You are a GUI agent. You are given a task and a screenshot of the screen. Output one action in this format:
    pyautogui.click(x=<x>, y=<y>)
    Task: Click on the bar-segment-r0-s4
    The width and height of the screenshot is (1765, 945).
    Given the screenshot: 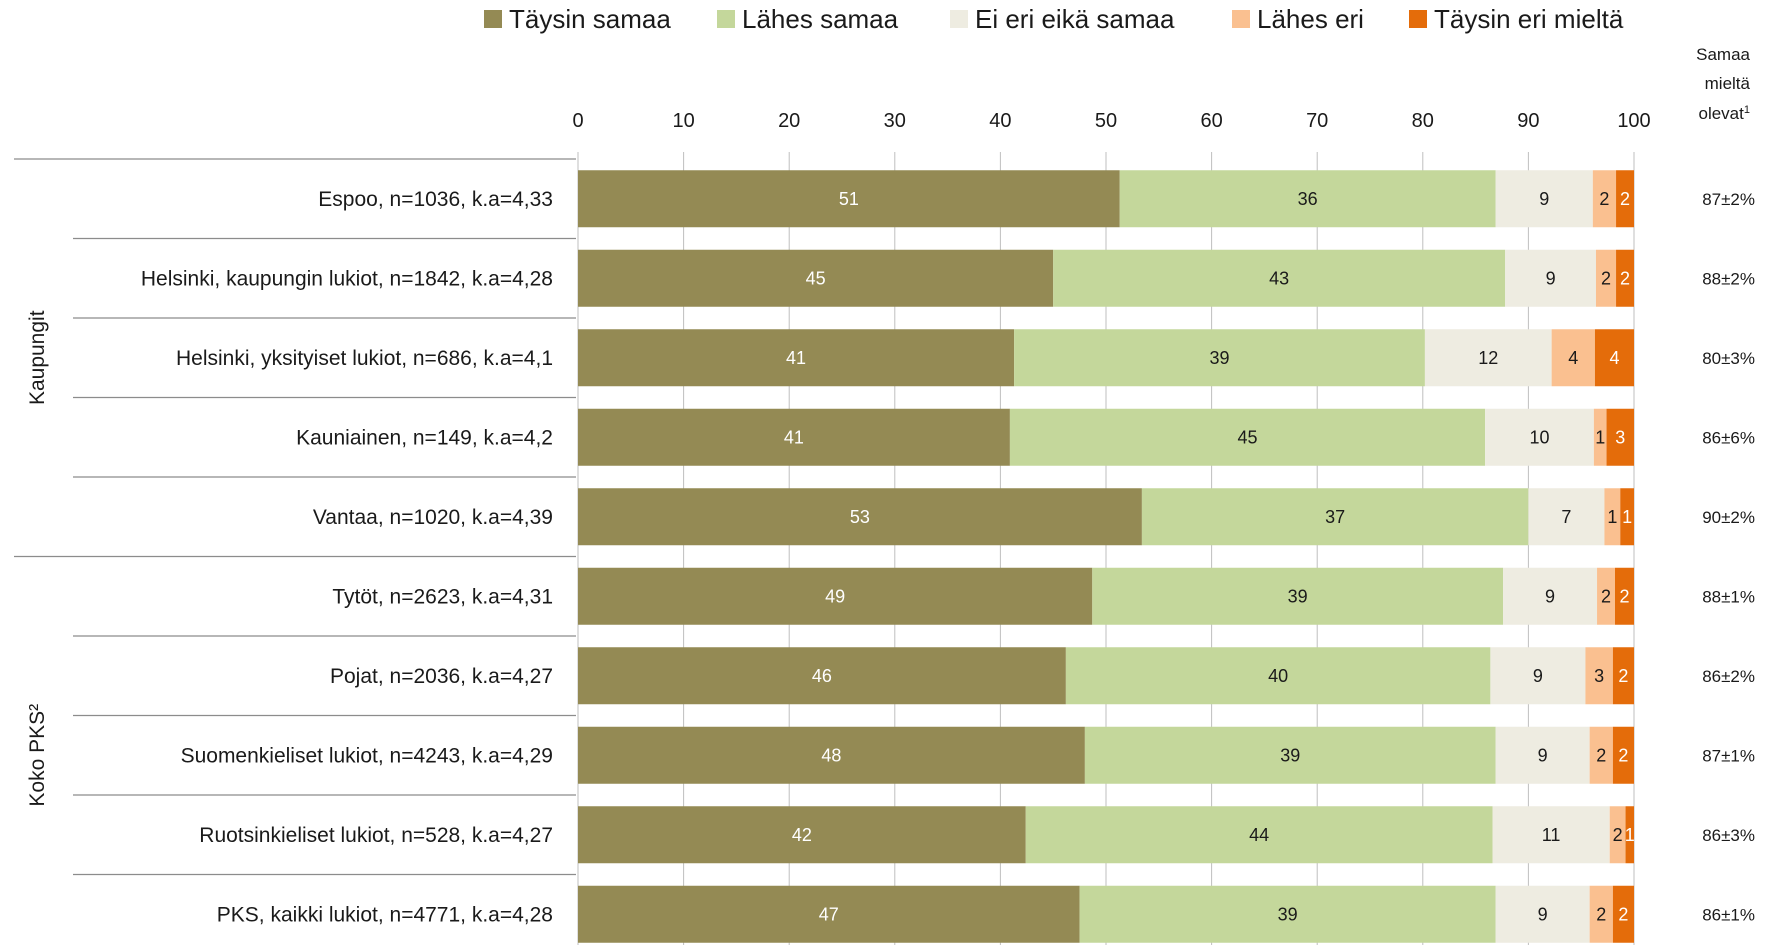 What is the action you would take?
    pyautogui.click(x=1625, y=199)
    